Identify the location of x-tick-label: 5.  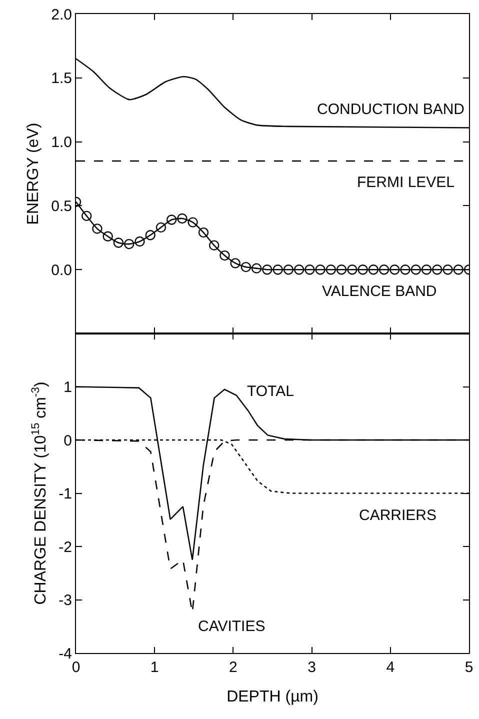
(469, 667).